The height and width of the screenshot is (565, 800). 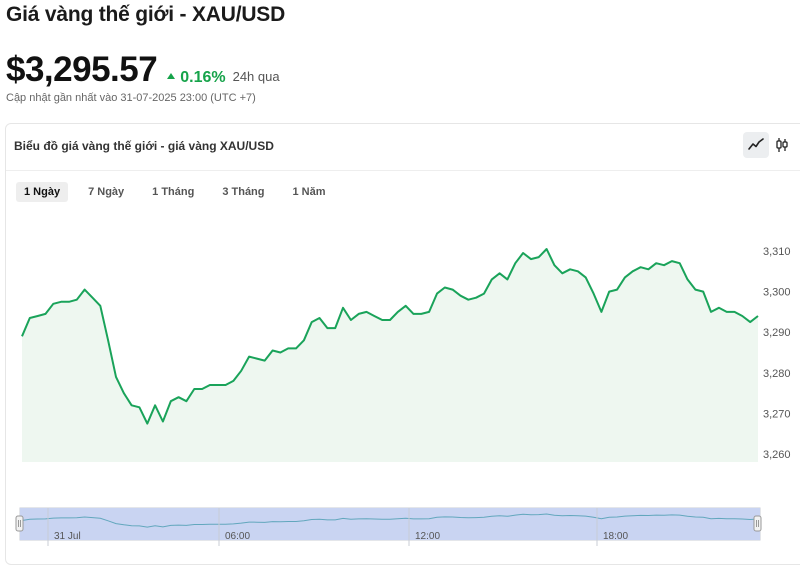 I want to click on tab-1-month: 1 Tháng, so click(x=173, y=192).